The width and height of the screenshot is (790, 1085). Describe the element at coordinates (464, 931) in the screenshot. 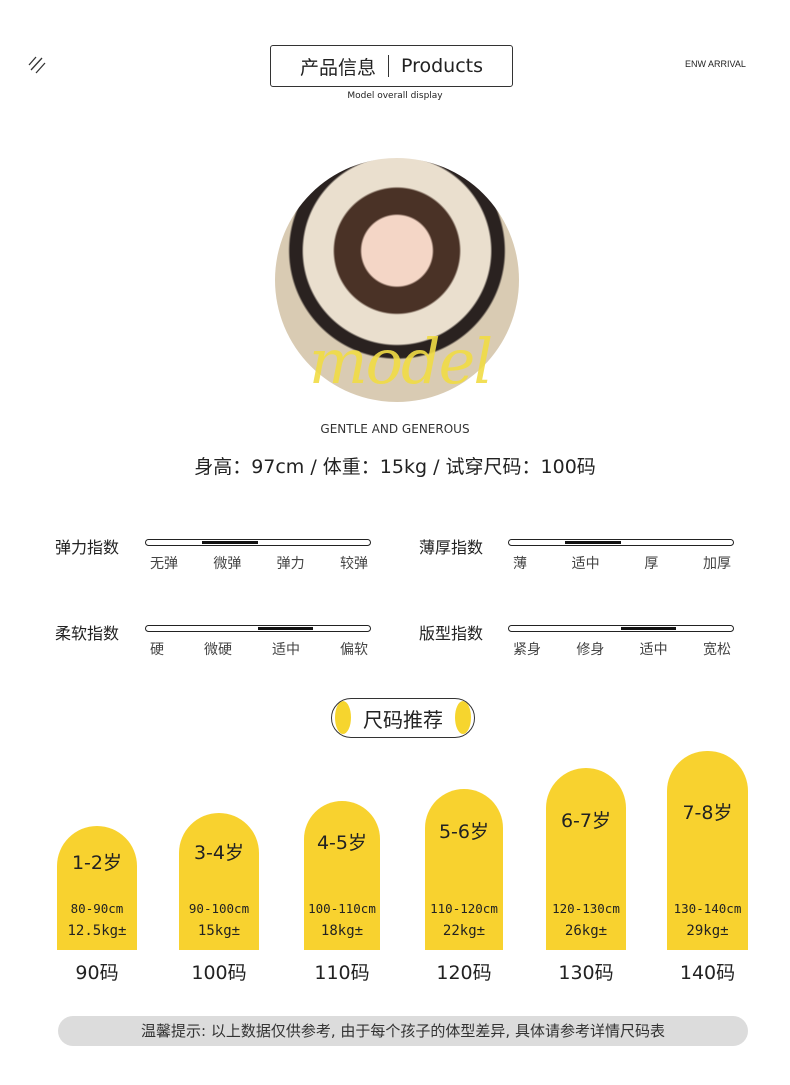

I see `weight: 22kg±` at that location.